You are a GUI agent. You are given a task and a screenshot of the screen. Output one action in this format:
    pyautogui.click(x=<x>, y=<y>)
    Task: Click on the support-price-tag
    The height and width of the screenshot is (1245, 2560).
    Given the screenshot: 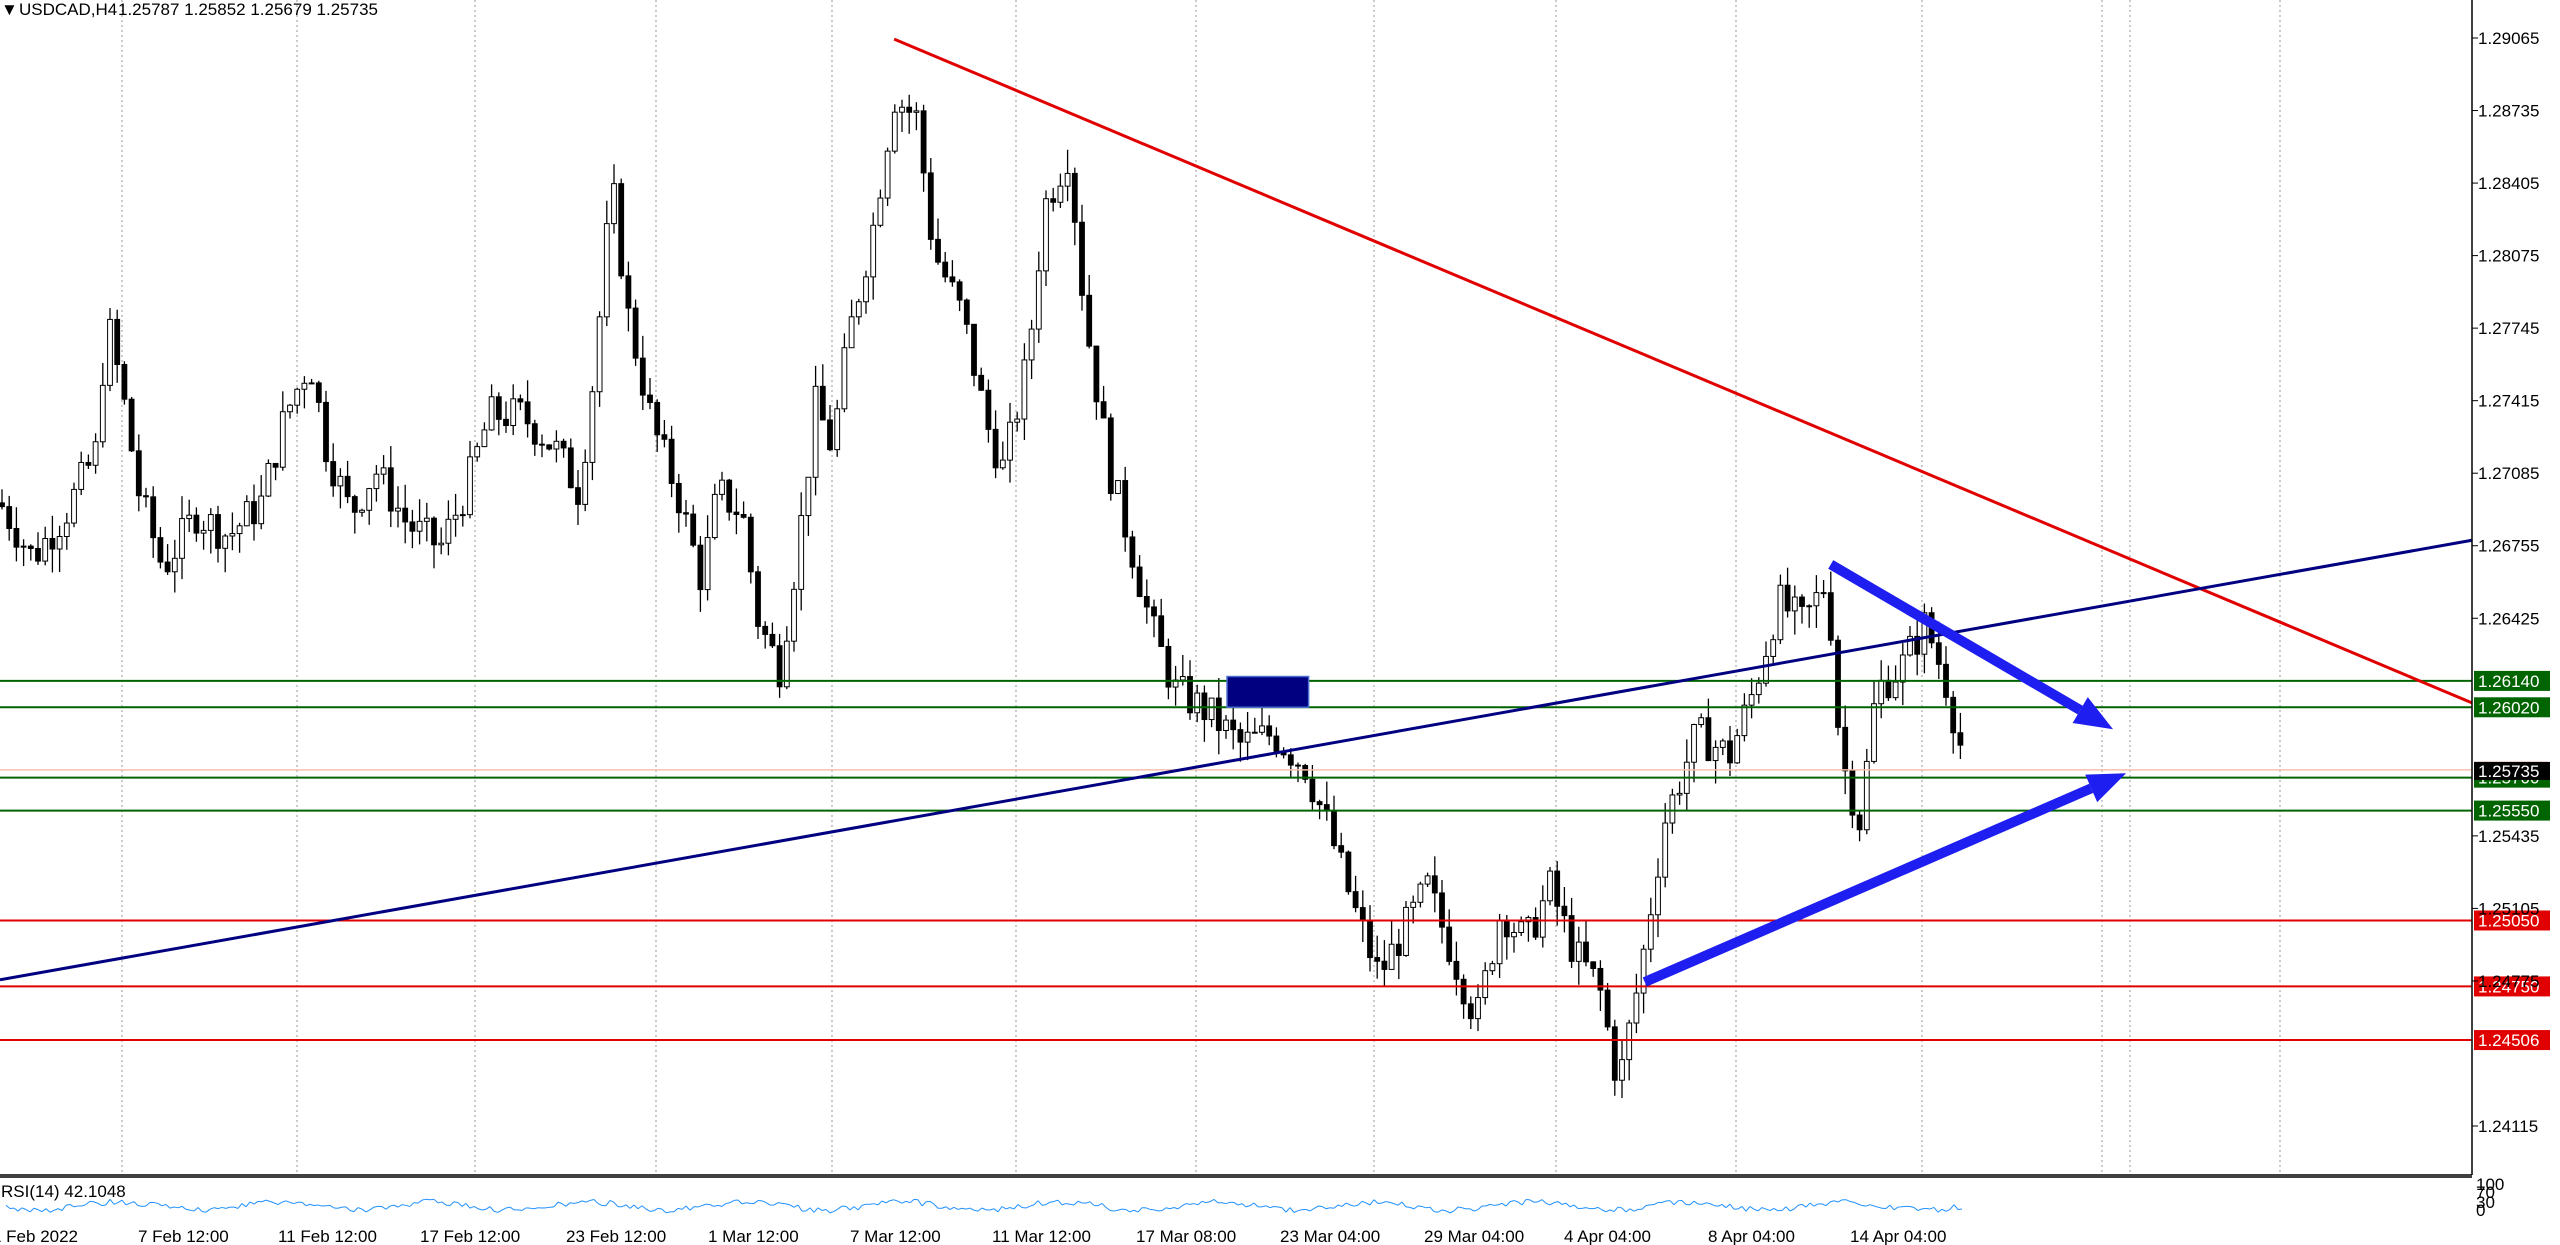 What is the action you would take?
    pyautogui.click(x=2512, y=707)
    